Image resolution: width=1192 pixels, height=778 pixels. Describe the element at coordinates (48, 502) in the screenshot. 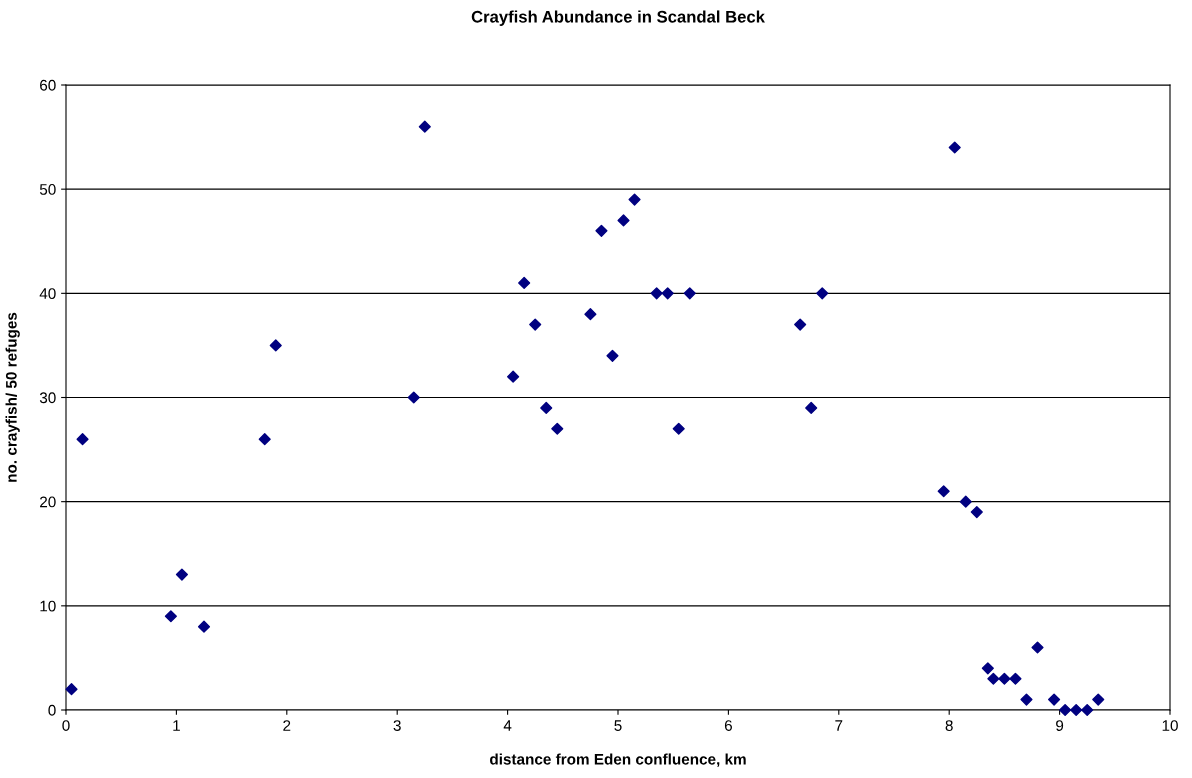

I see `y-tick-label: 20` at that location.